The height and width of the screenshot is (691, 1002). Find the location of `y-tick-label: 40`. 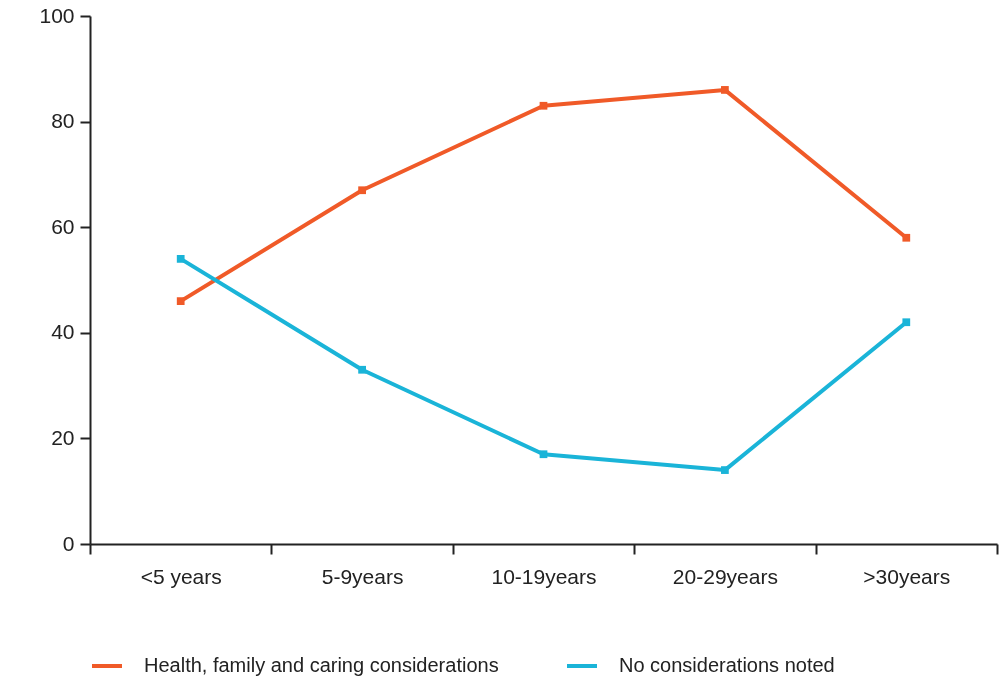

y-tick-label: 40 is located at coordinates (63, 332).